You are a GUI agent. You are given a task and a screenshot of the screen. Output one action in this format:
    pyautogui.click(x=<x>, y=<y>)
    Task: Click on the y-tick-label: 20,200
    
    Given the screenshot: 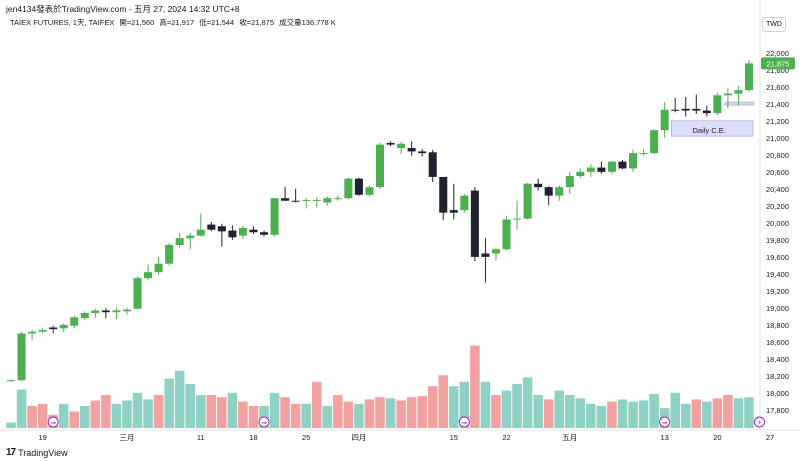 What is the action you would take?
    pyautogui.click(x=777, y=206)
    